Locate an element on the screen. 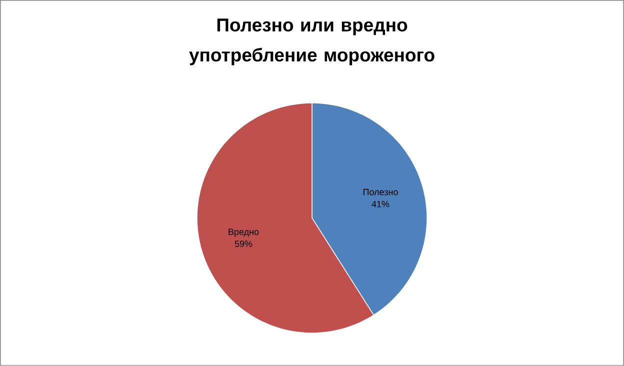 The height and width of the screenshot is (366, 624). chart-title: Полезно или вредно употребление мороженого is located at coordinates (311, 42).